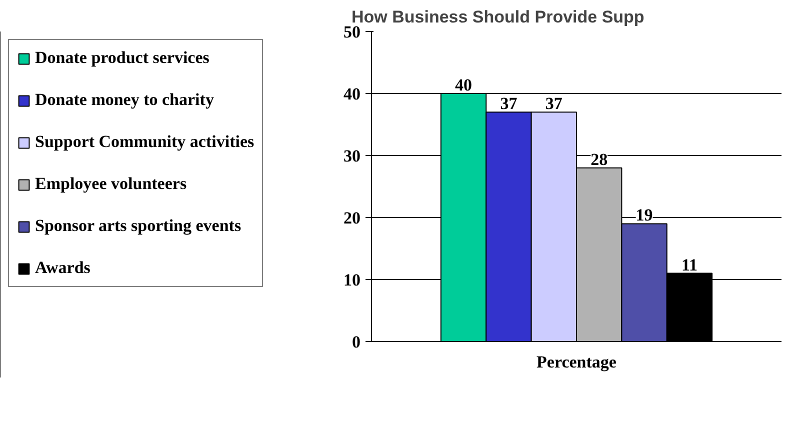  I want to click on y-tick-label: 30, so click(352, 156).